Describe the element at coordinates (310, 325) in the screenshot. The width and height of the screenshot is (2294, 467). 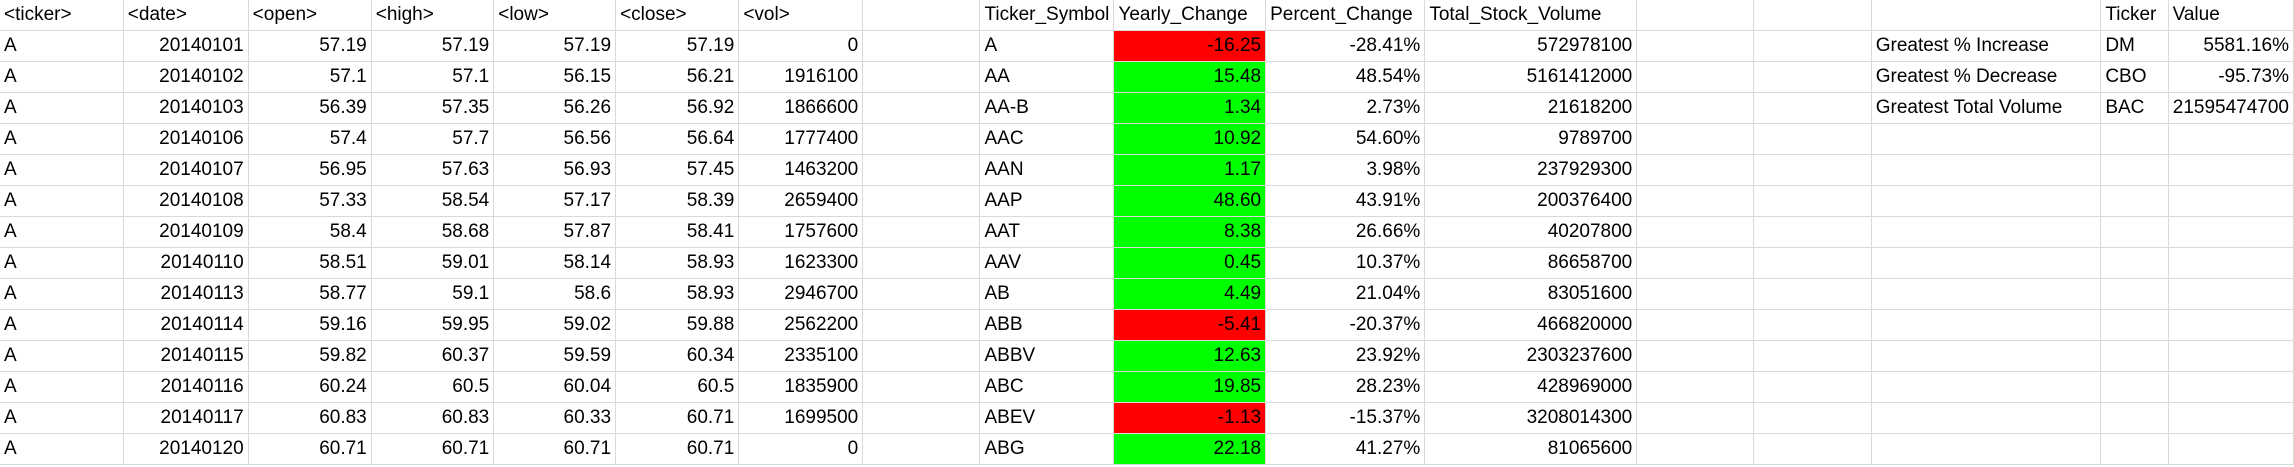
I see `raw-open-cell: 59.16` at that location.